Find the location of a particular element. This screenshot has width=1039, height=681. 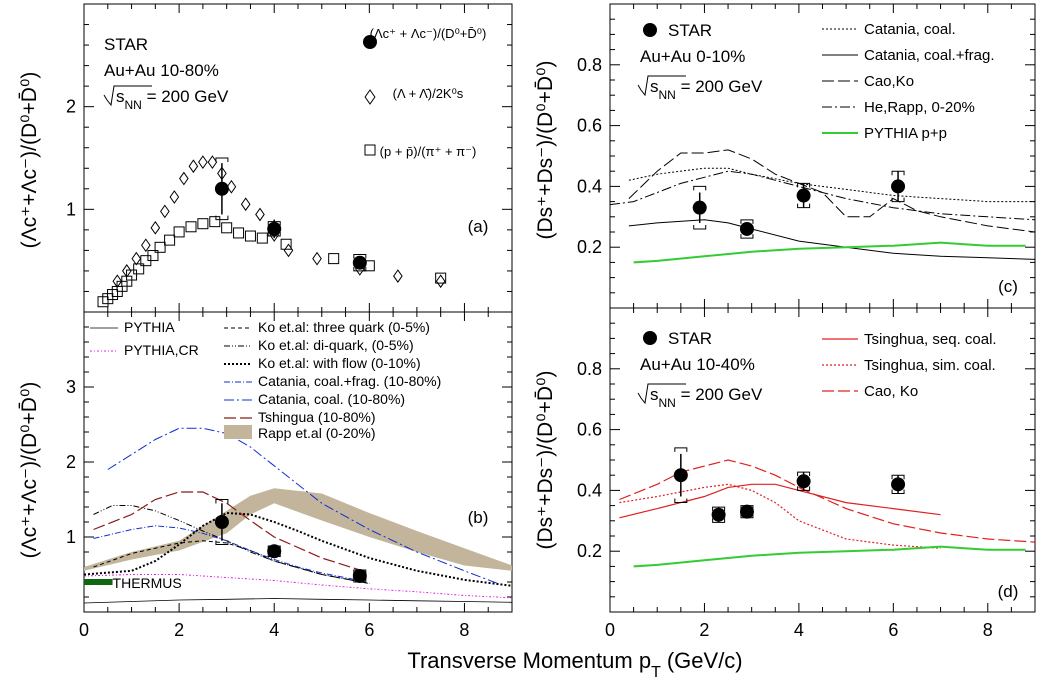

x-axis-title-sub: T is located at coordinates (656, 672).